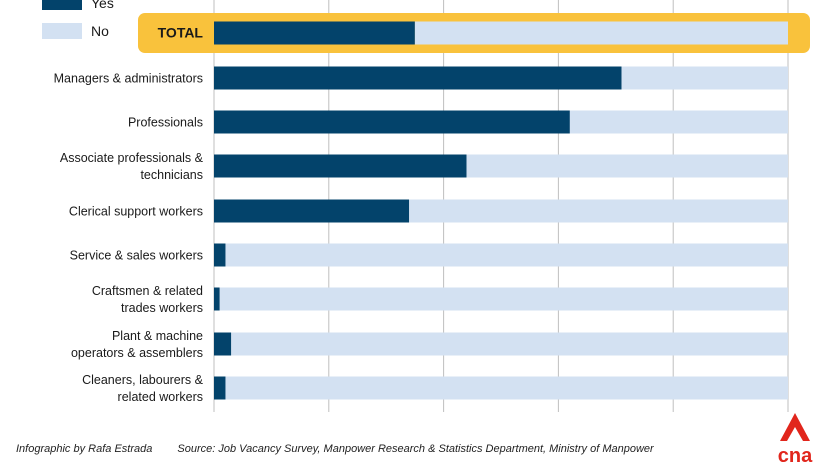 This screenshot has height=468, width=830. I want to click on category-label: Professionals, so click(165, 123).